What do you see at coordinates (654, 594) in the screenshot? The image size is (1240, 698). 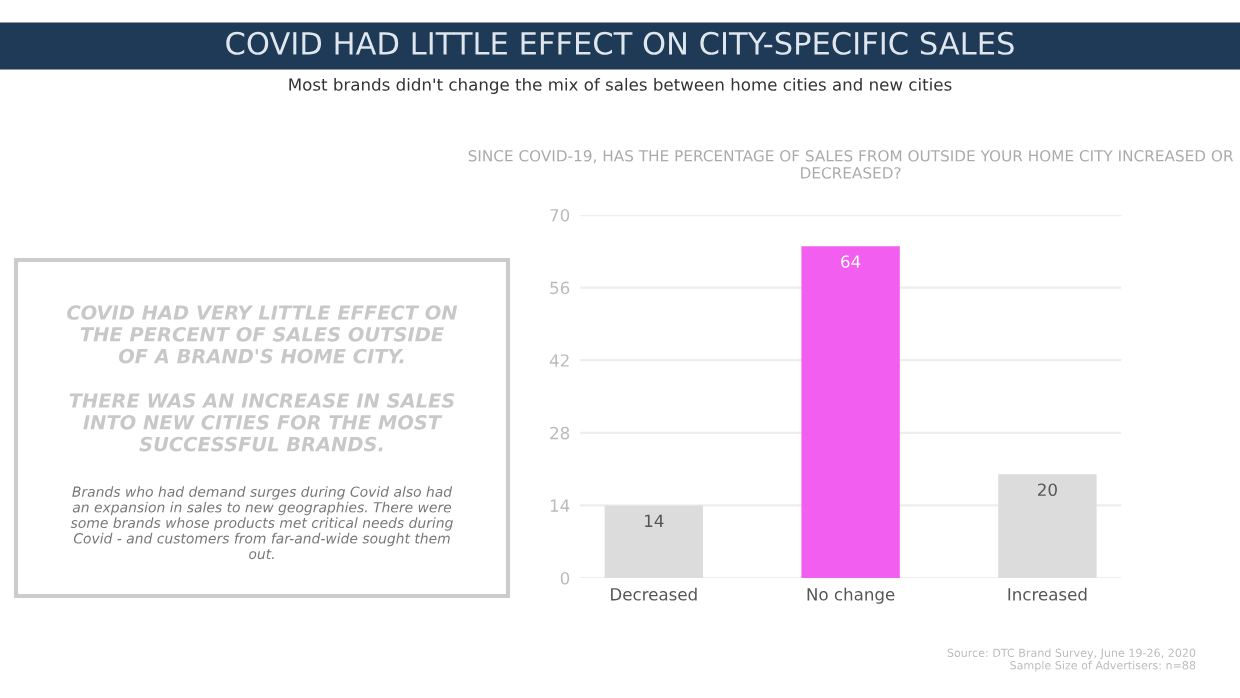 I see `x-tick-label: Decreased` at bounding box center [654, 594].